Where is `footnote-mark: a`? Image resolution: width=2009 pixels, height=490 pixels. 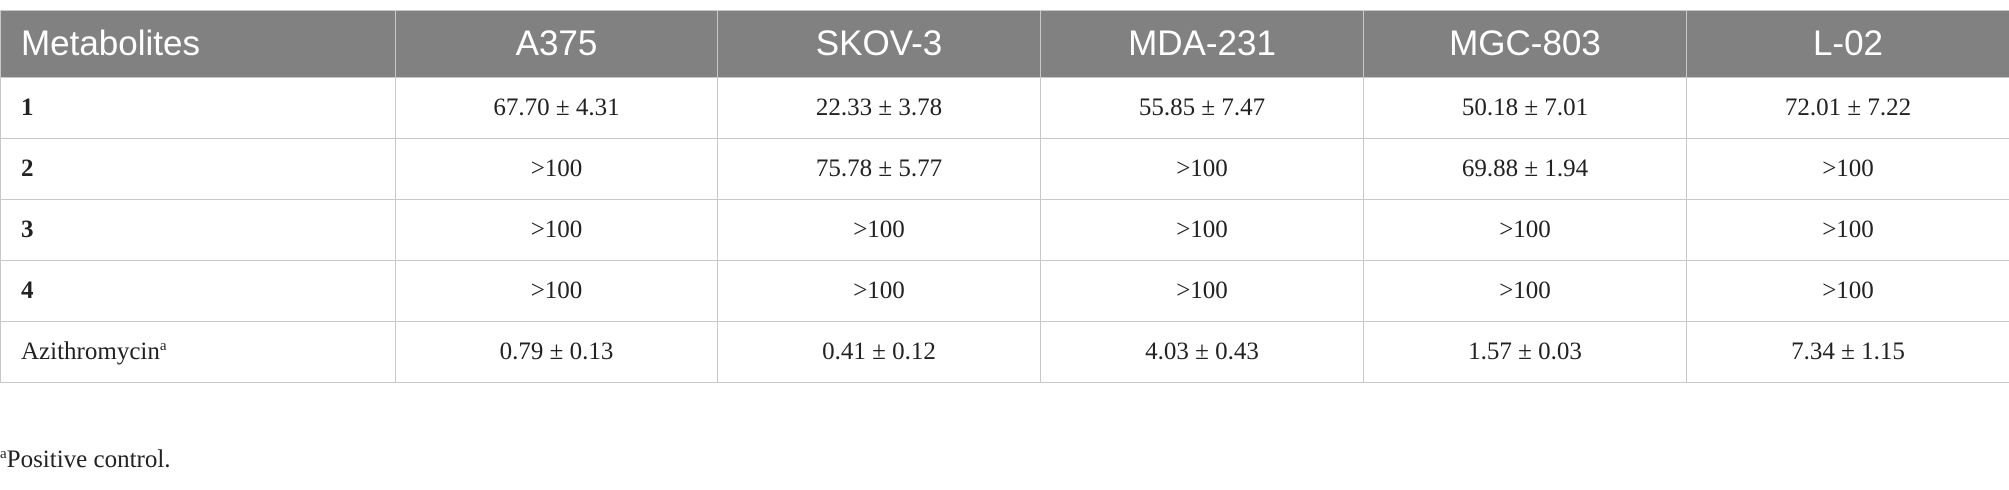
footnote-mark: a is located at coordinates (3, 454).